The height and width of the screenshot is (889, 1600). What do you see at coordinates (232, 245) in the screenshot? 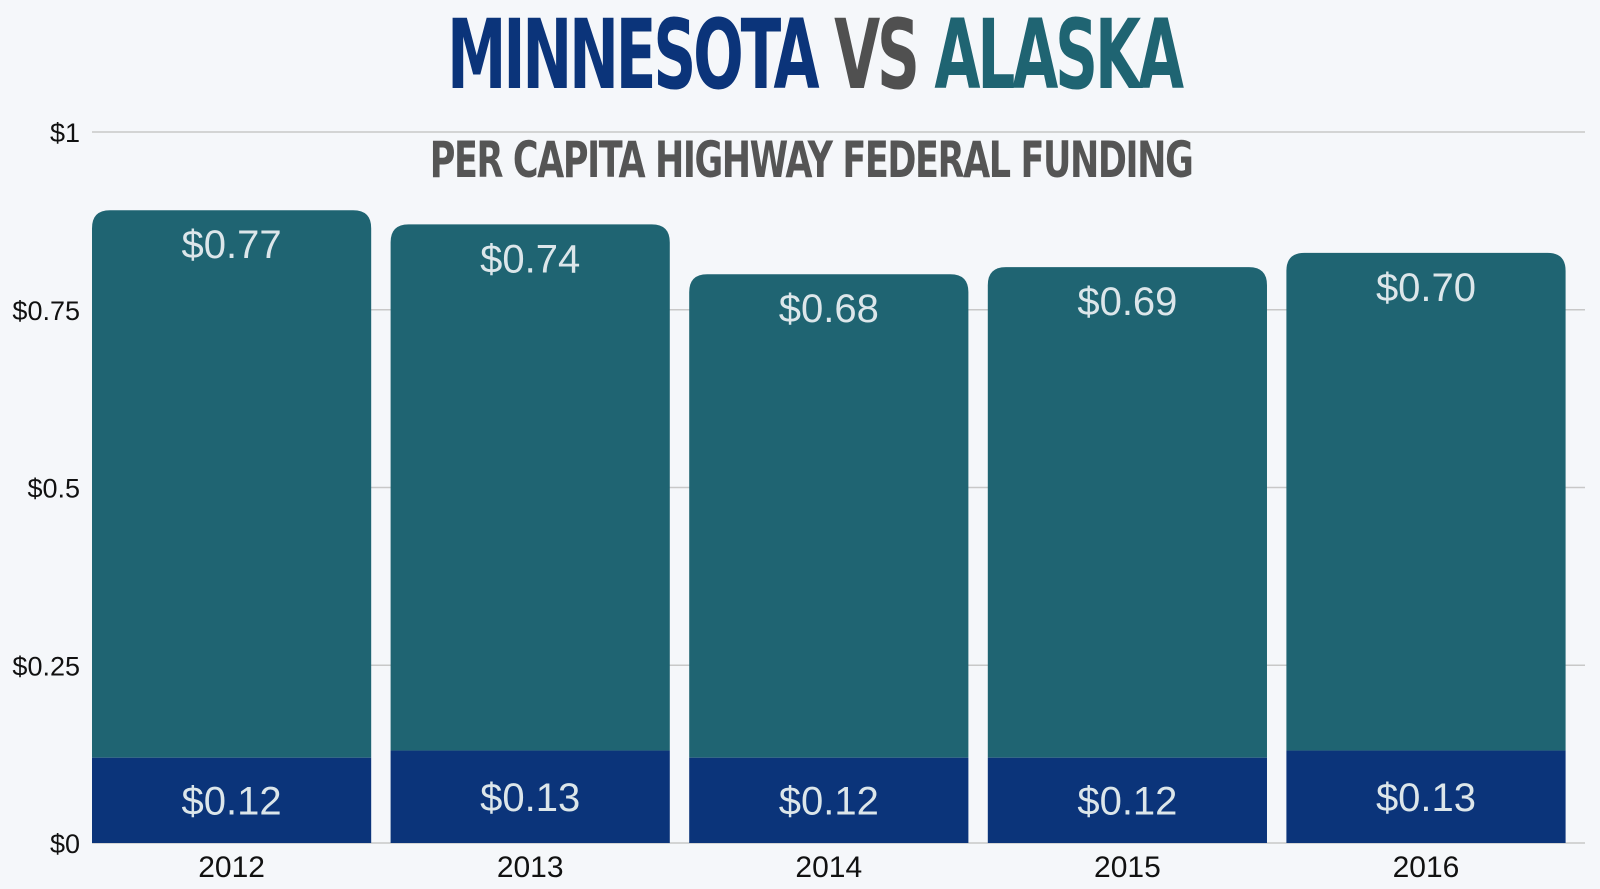
I see `data-label-alaska: $0.77` at bounding box center [232, 245].